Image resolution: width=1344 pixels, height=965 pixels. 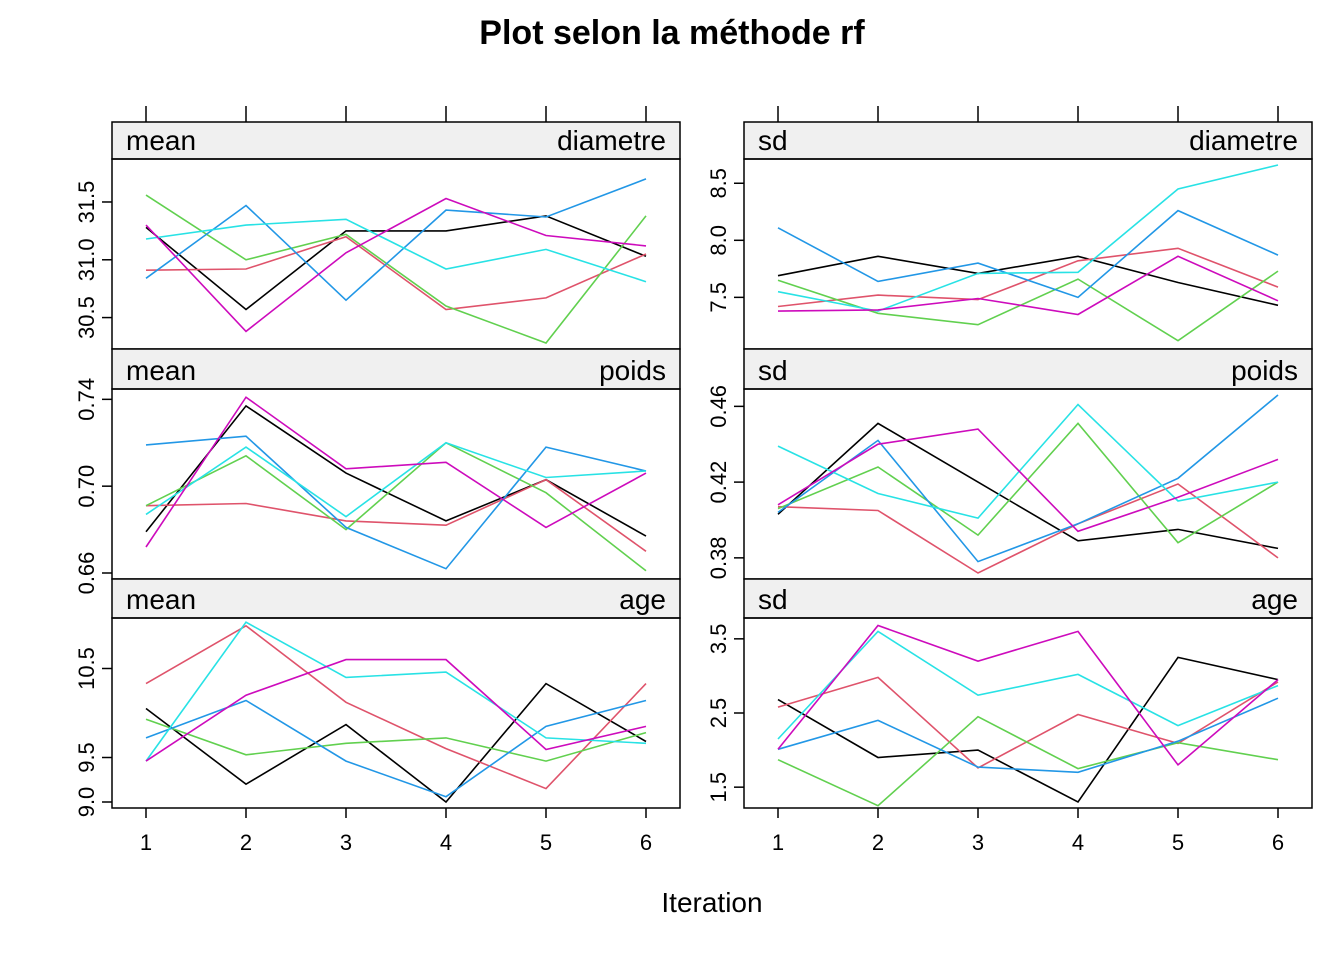 I want to click on y-tick-label: 9.5, so click(x=86, y=757).